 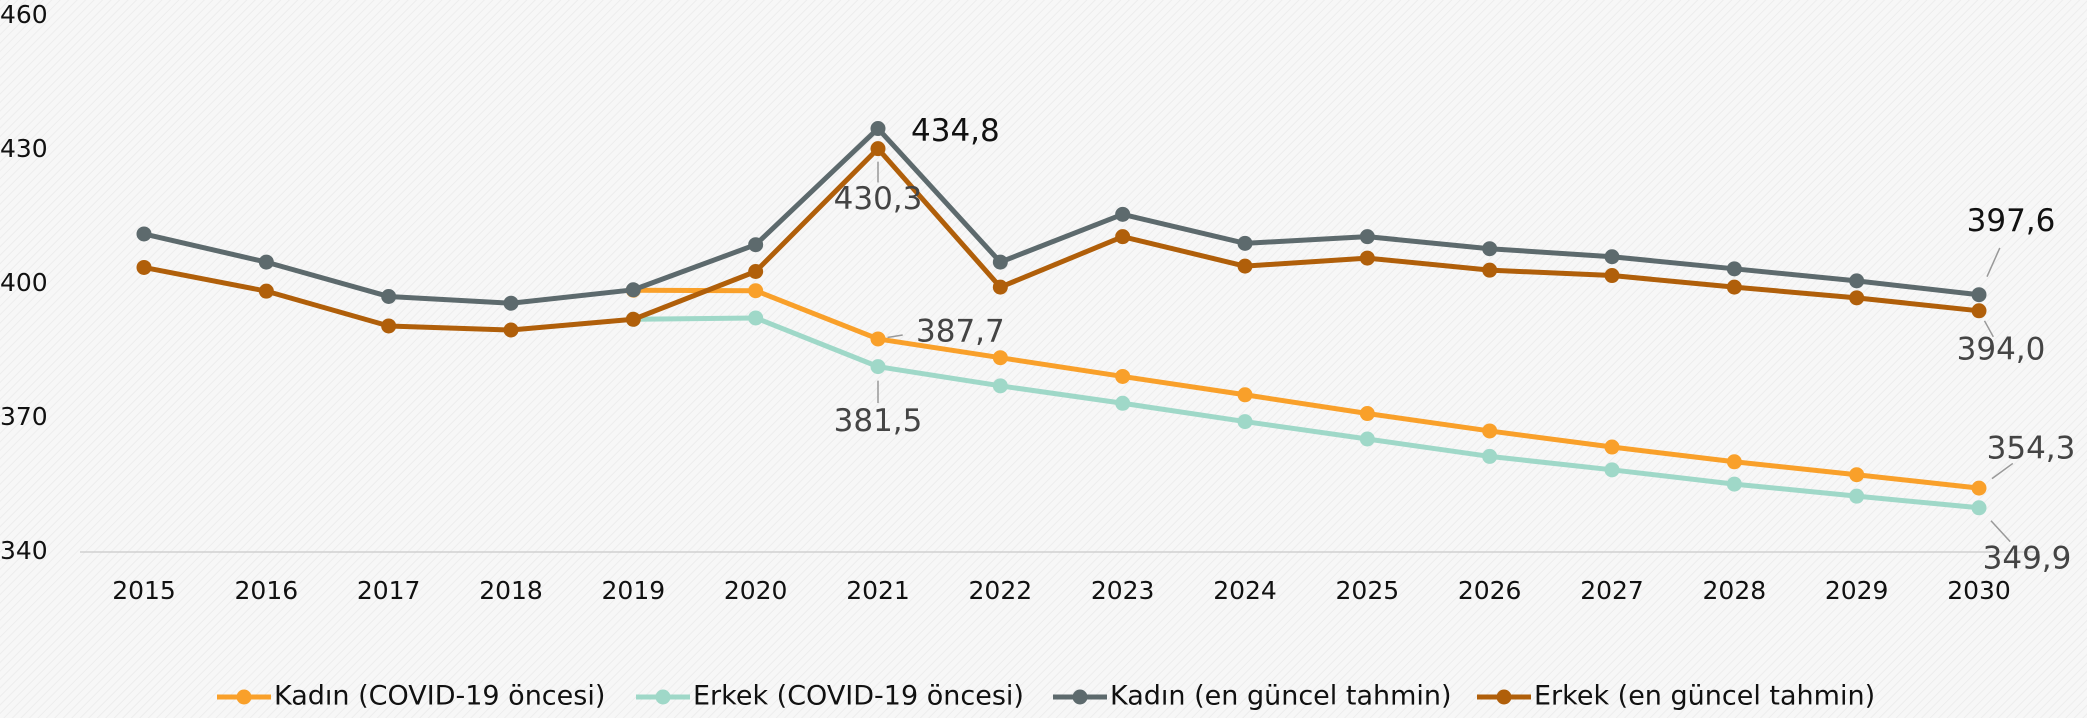 I want to click on x-tick-label: 2017, so click(x=389, y=590).